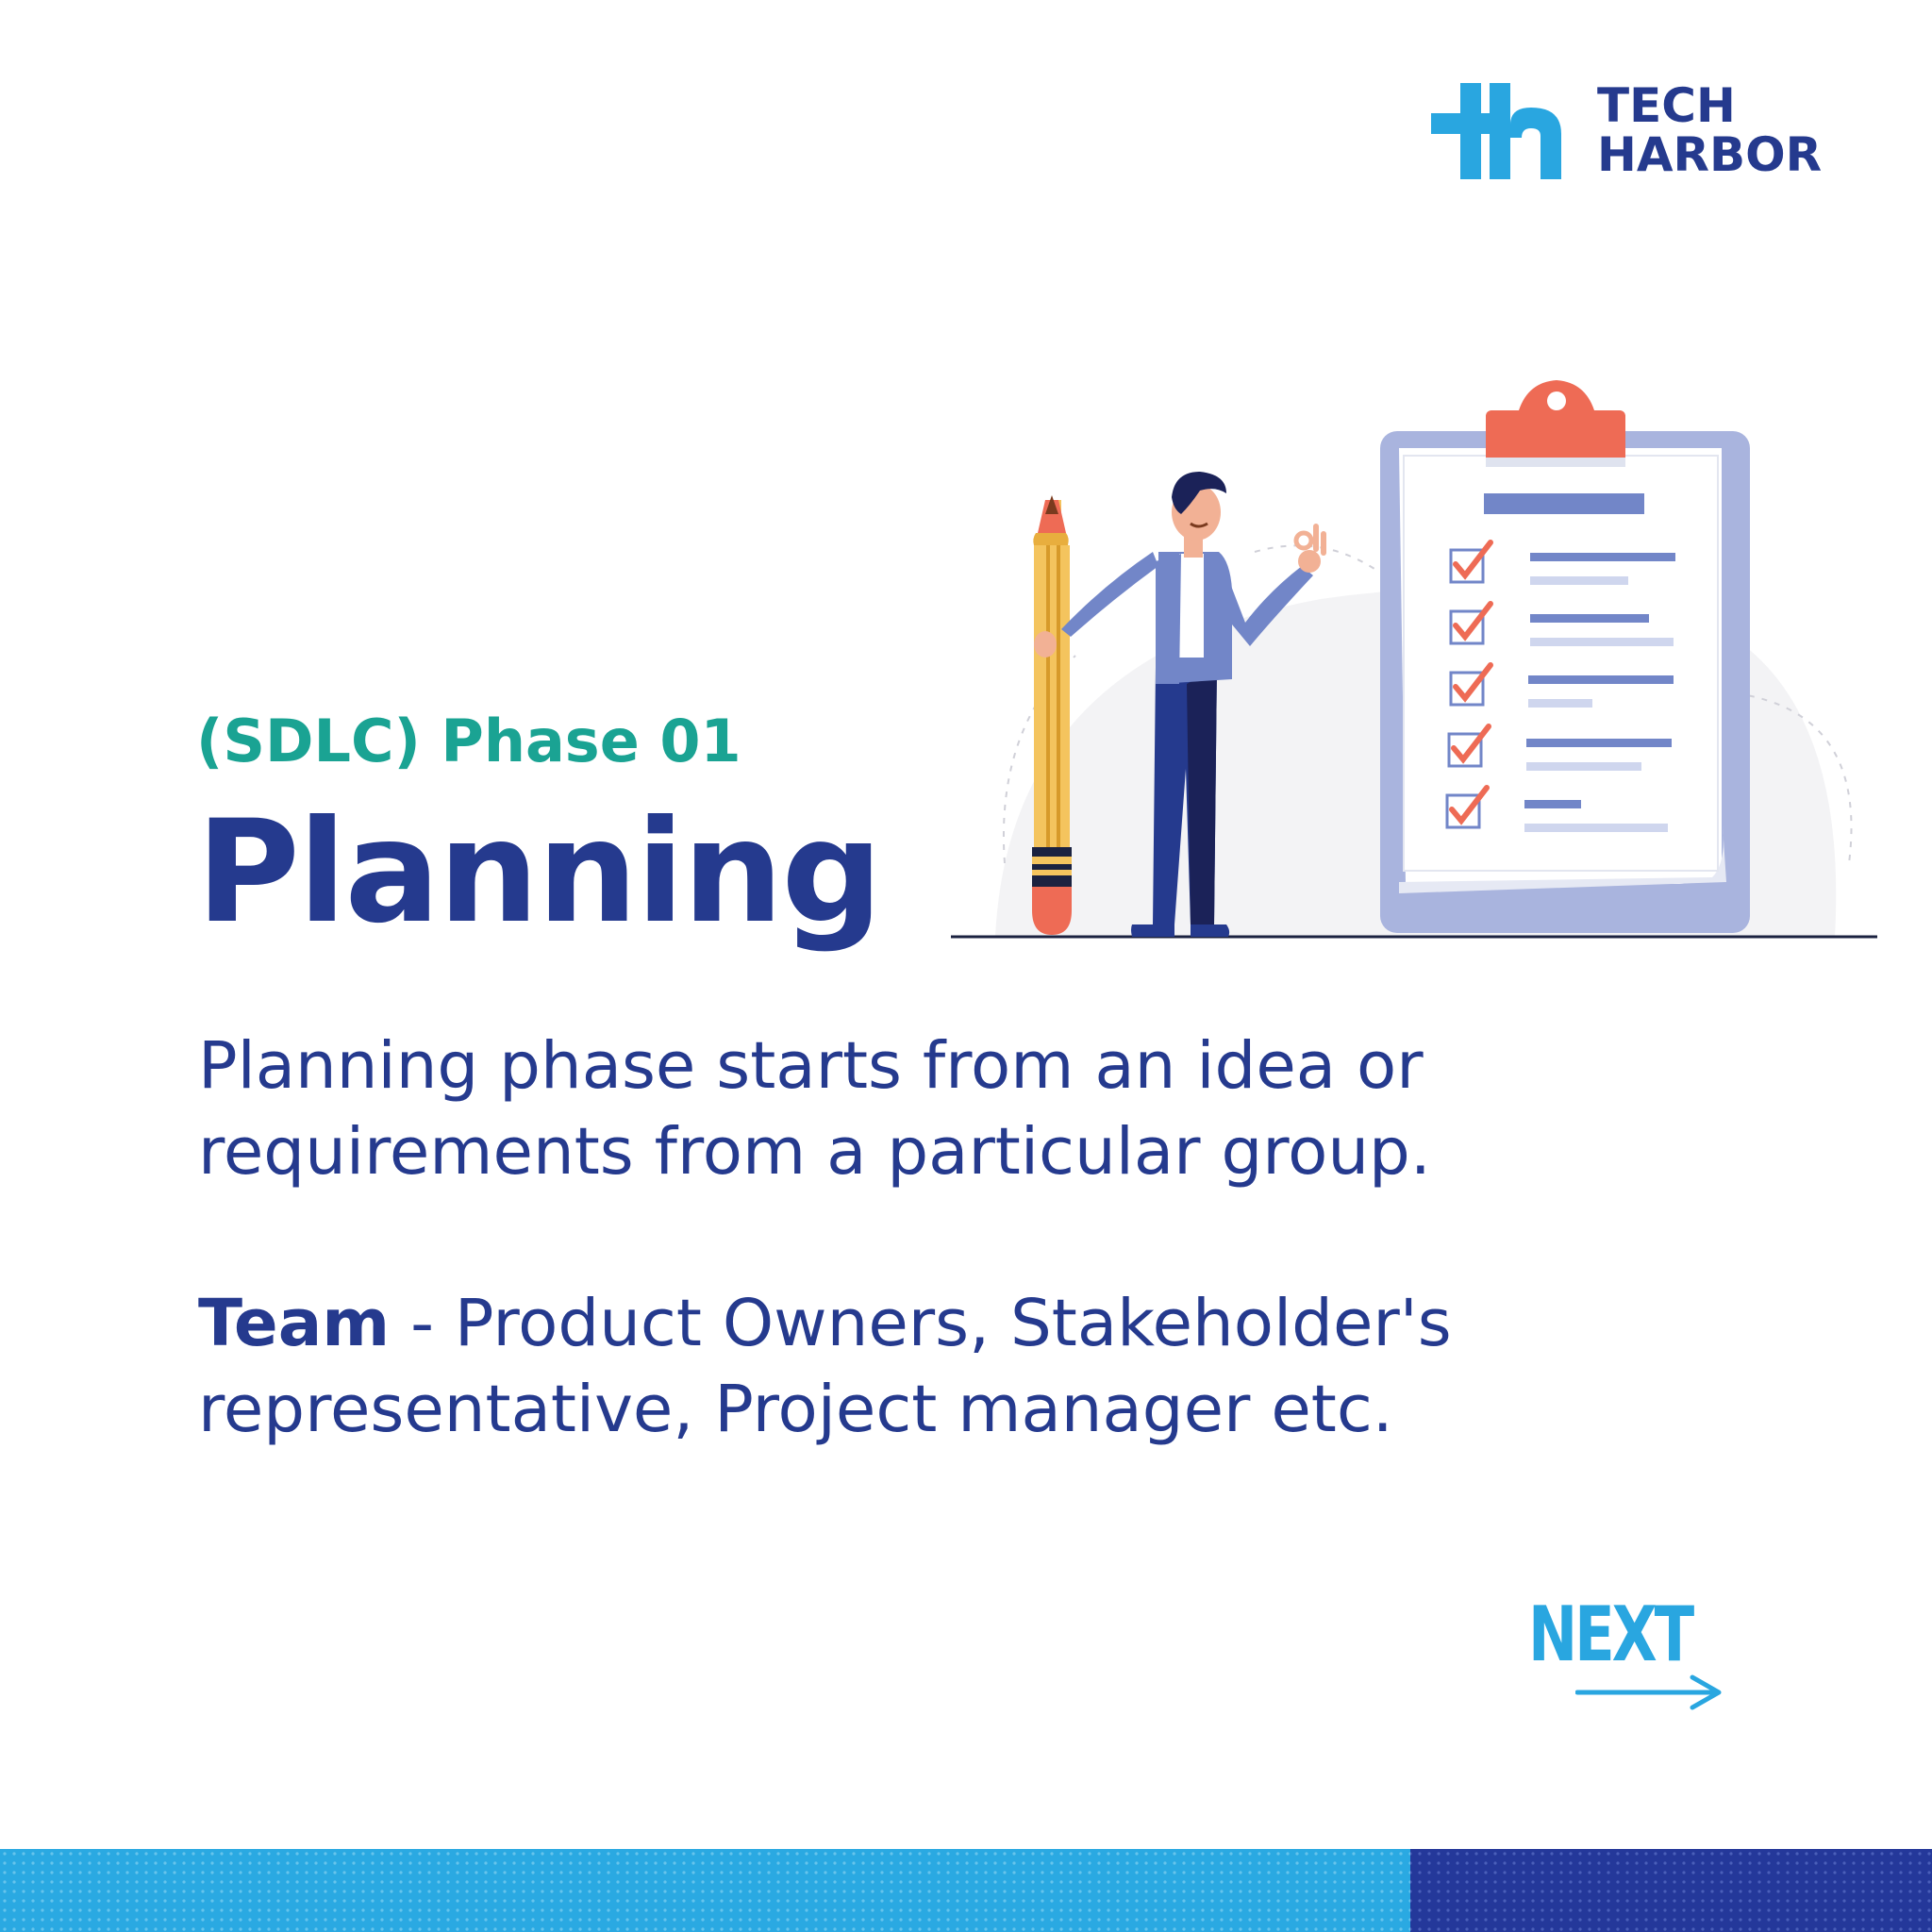 Image resolution: width=1932 pixels, height=1932 pixels. Describe the element at coordinates (1052, 715) in the screenshot. I see `pencil-icon` at that location.